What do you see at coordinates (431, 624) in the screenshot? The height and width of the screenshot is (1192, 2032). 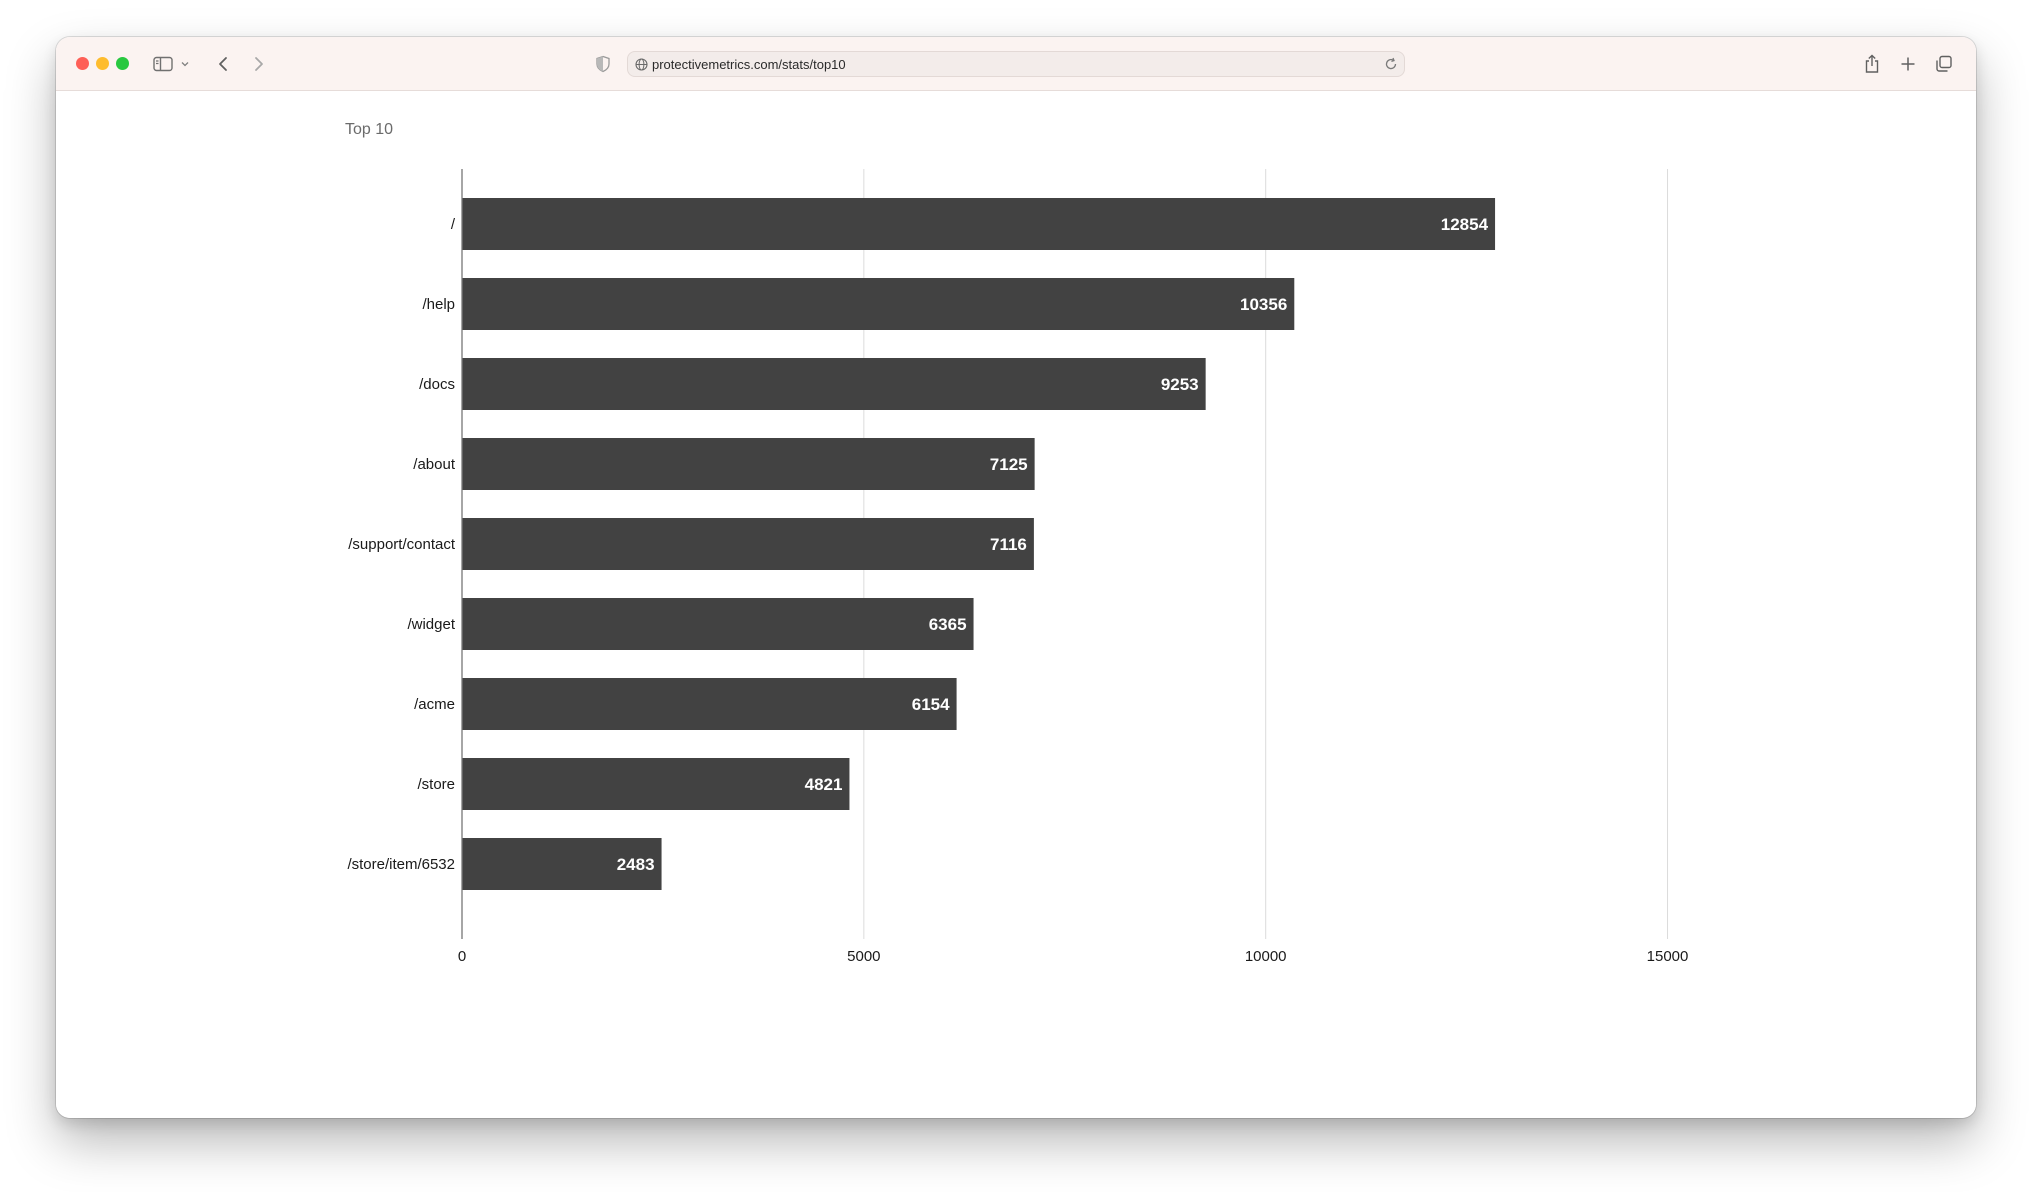 I see `category-label: /widget` at bounding box center [431, 624].